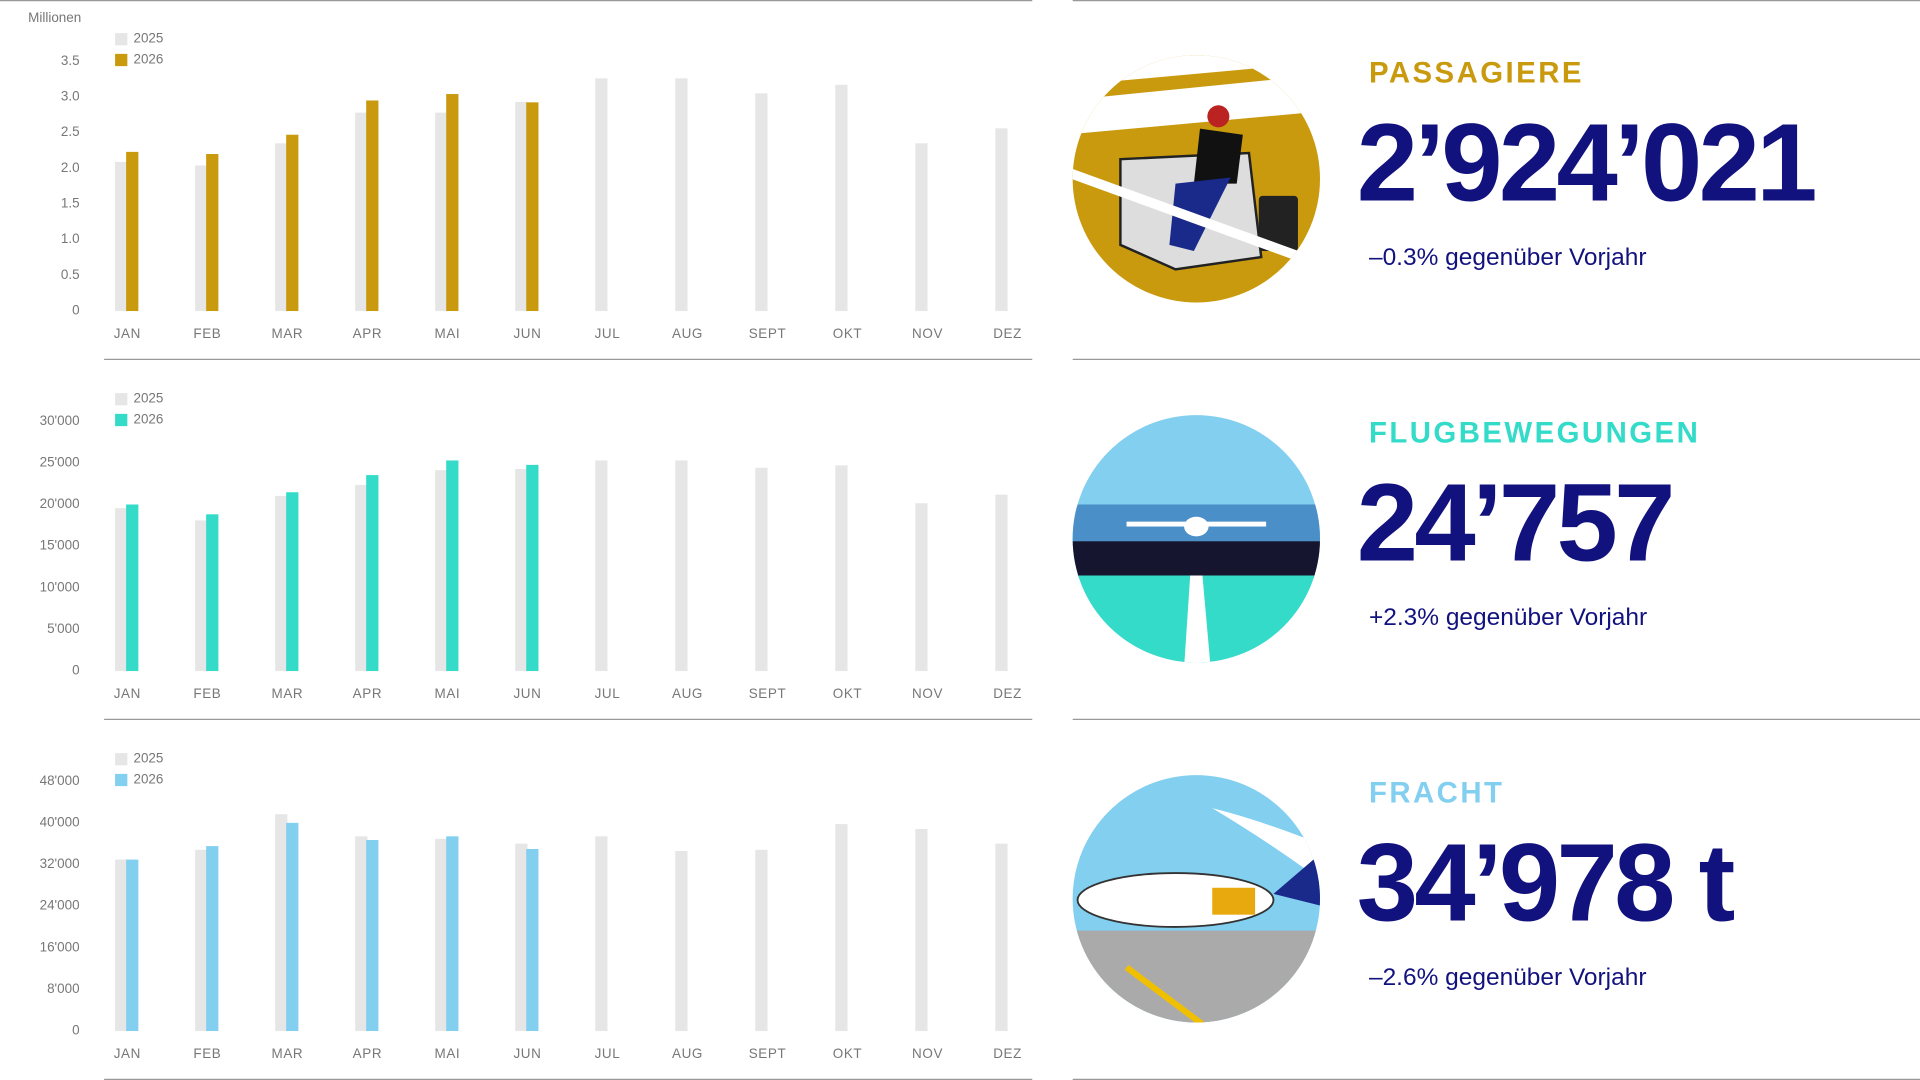  What do you see at coordinates (60, 545) in the screenshot?
I see `y-tick-label: 15'000` at bounding box center [60, 545].